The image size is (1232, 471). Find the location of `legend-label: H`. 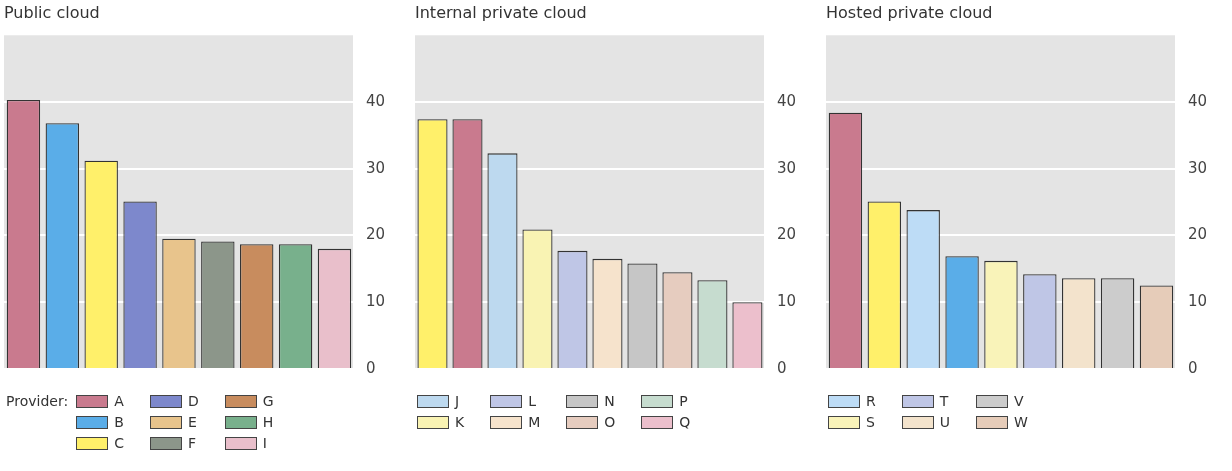

legend-label: H is located at coordinates (268, 422).